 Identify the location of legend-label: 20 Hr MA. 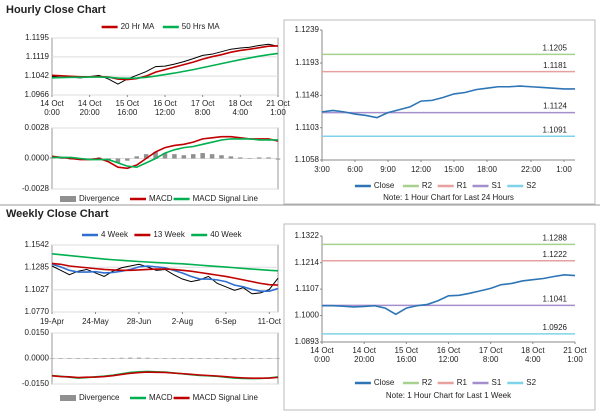
(138, 26).